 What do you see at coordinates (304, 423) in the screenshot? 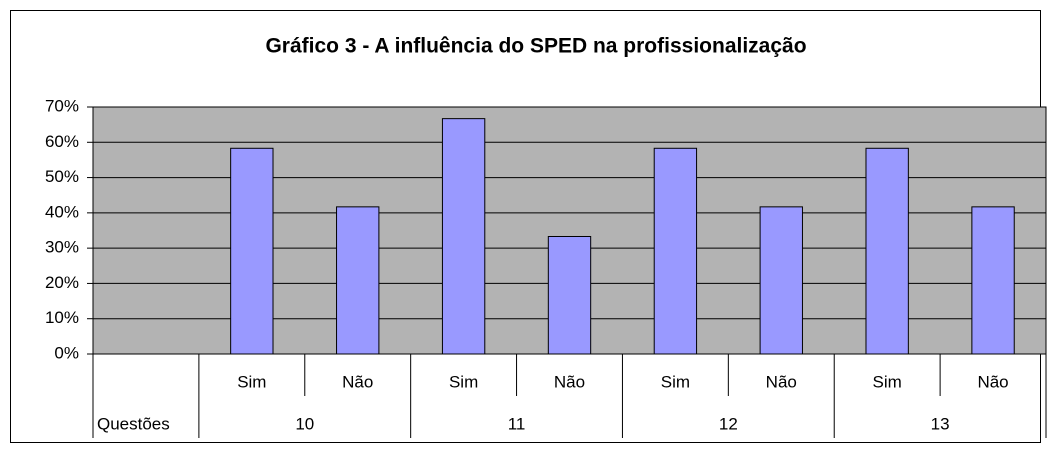
I see `group-label: 10` at bounding box center [304, 423].